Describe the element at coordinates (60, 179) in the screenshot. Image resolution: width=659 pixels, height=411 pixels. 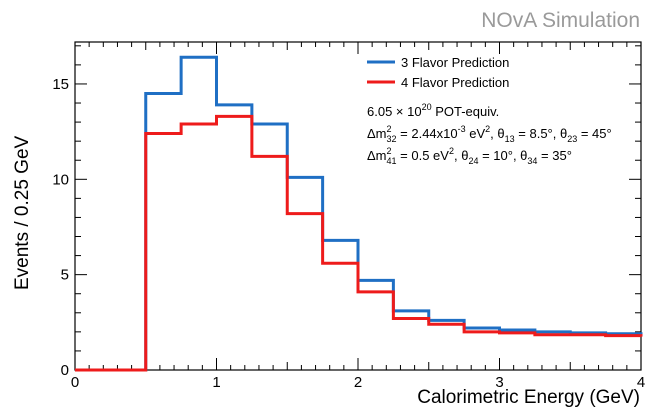
I see `y-tick-label: 10` at that location.